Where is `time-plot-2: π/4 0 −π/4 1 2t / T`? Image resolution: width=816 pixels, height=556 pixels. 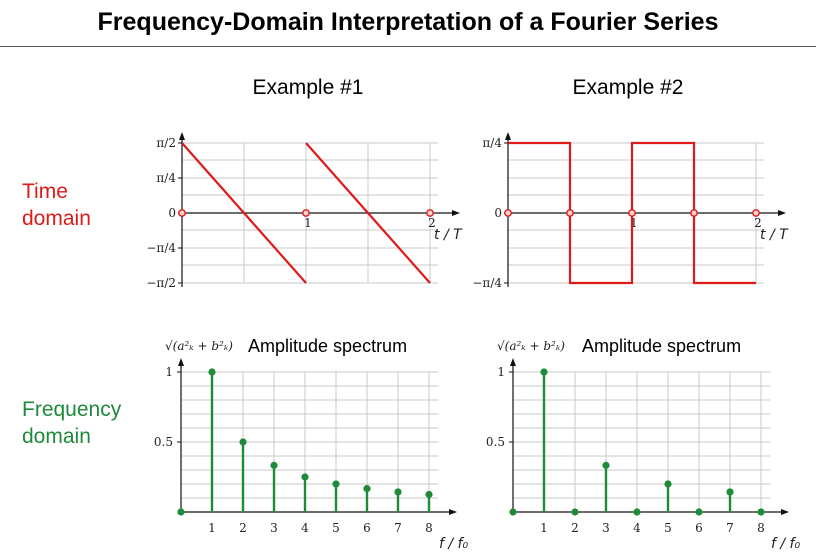 time-plot-2: π/4 0 −π/4 1 2t / T is located at coordinates (630, 211).